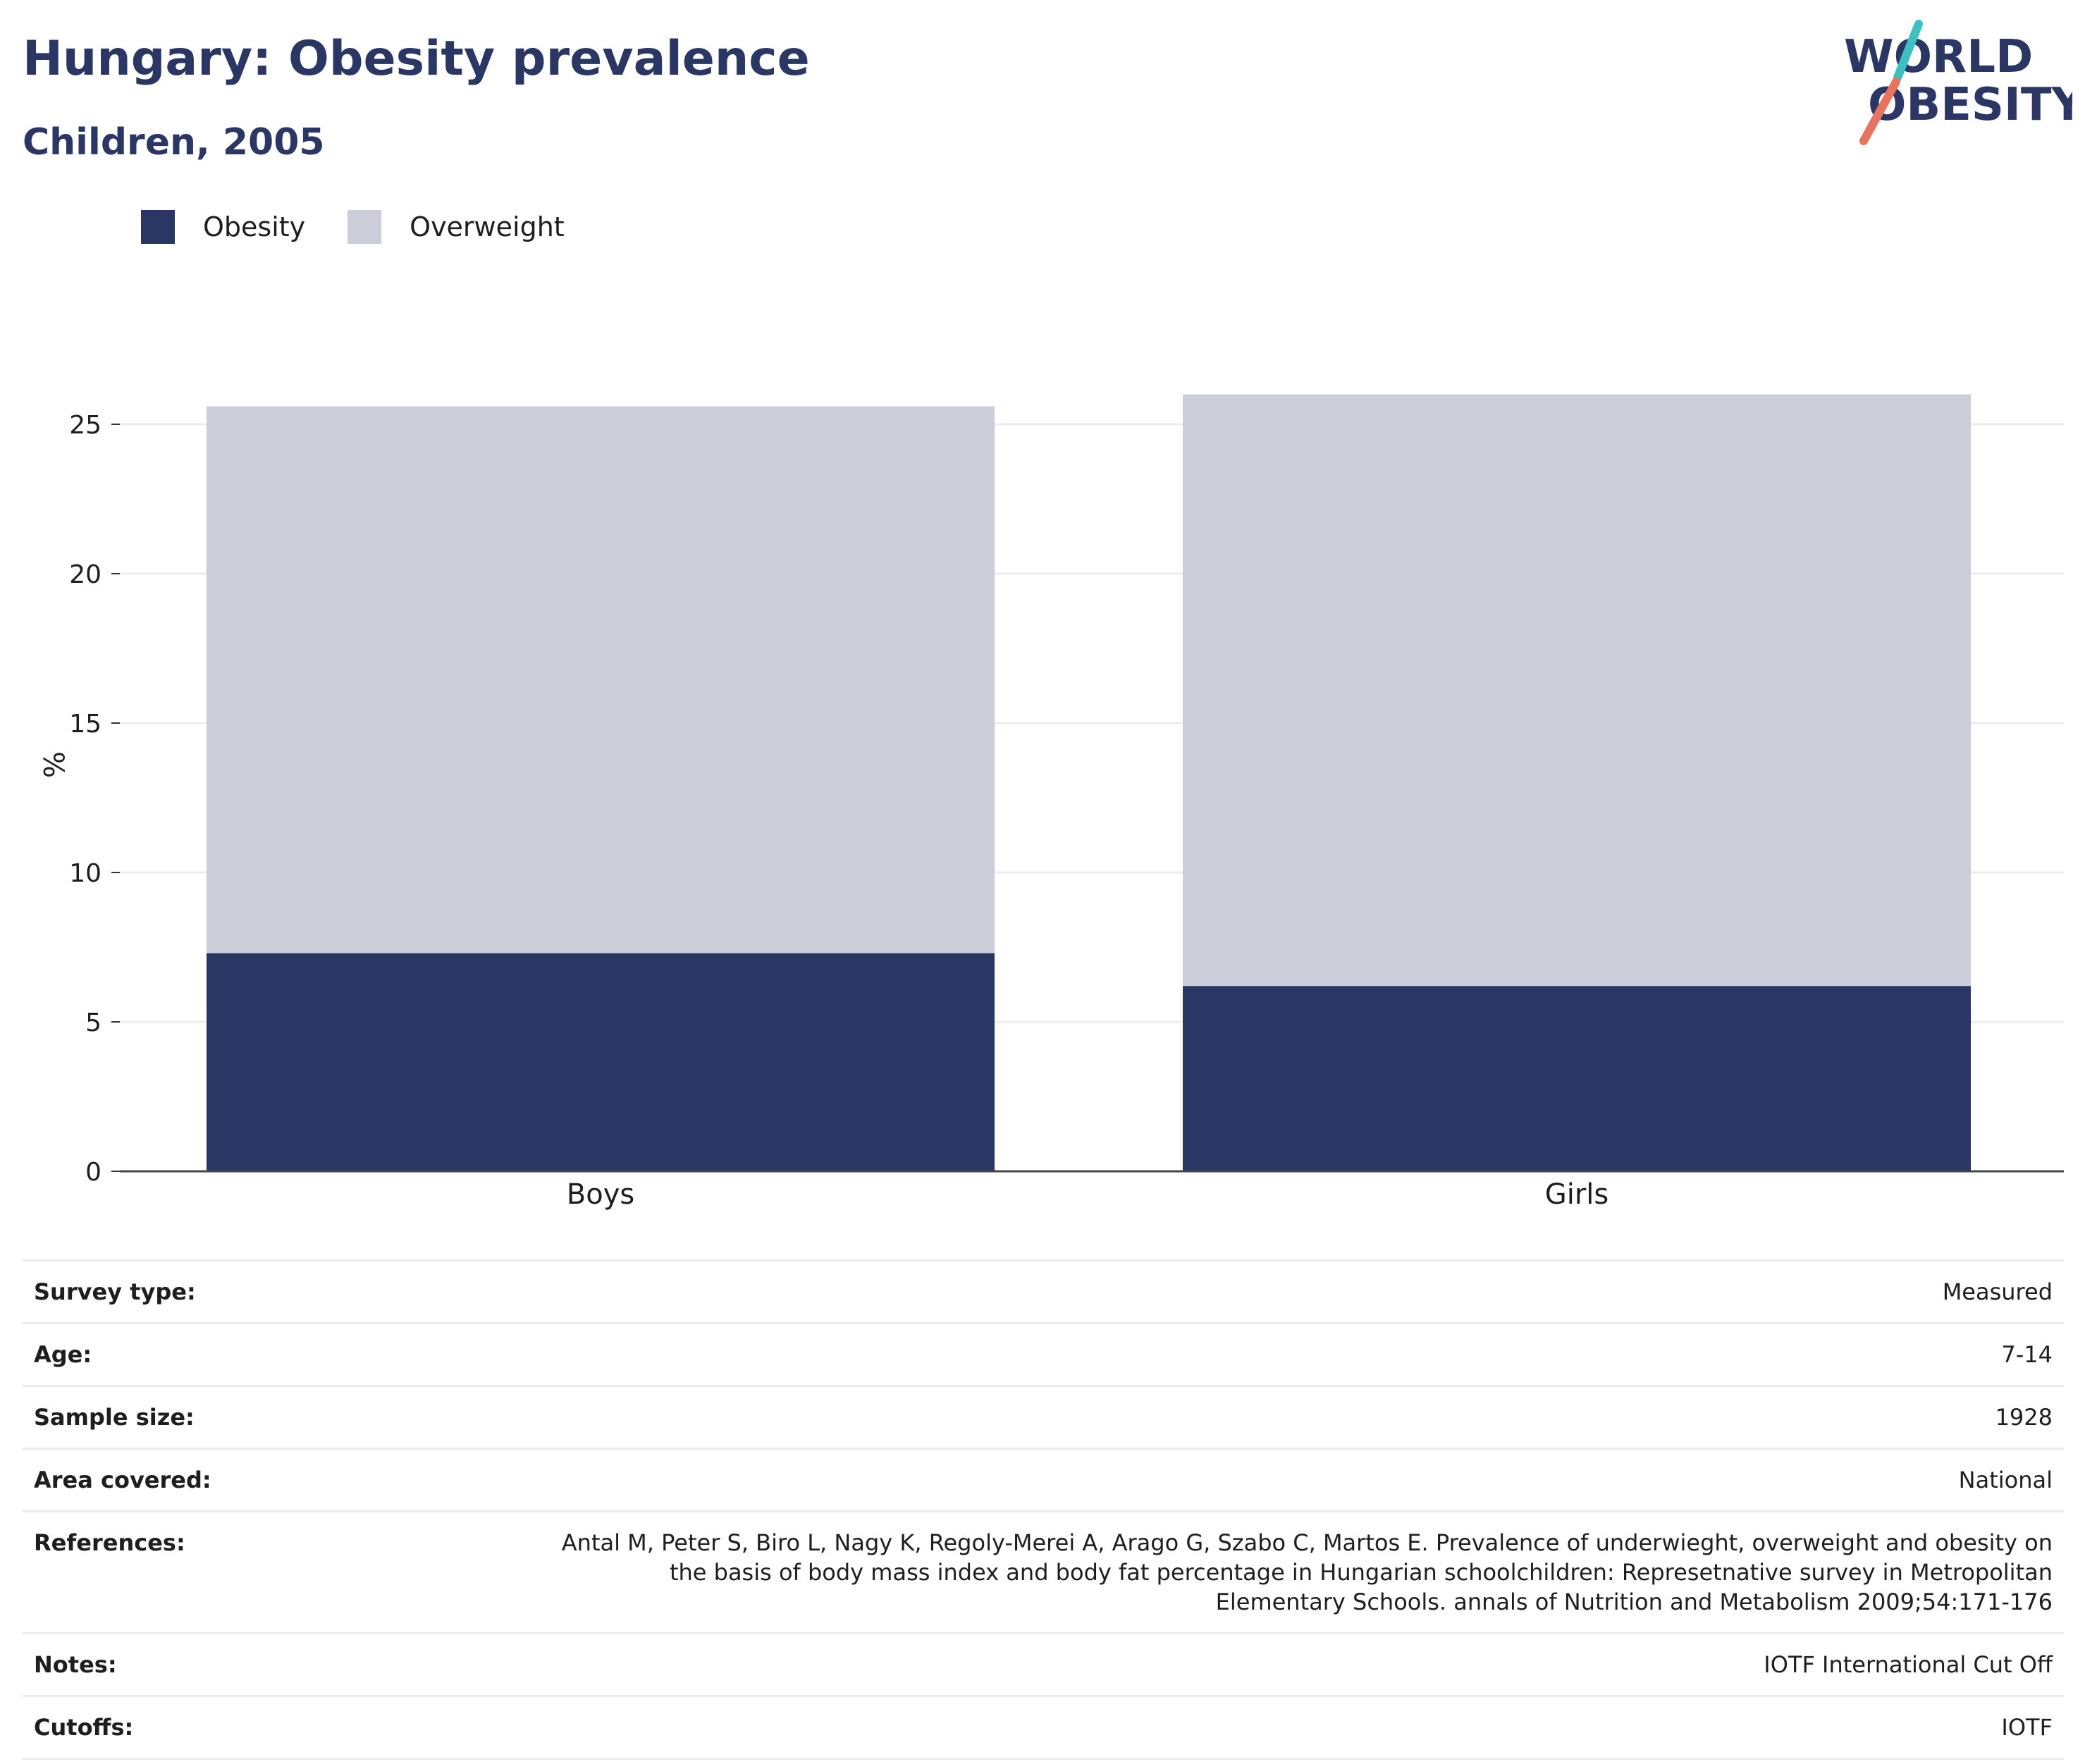  I want to click on legend-item-obesity: Obesity, so click(223, 227).